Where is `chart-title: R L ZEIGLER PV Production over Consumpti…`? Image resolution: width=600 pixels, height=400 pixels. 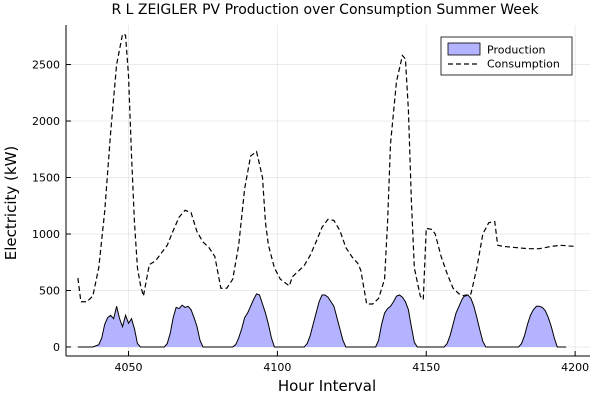 chart-title: R L ZEIGLER PV Production over Consumpti… is located at coordinates (325, 10).